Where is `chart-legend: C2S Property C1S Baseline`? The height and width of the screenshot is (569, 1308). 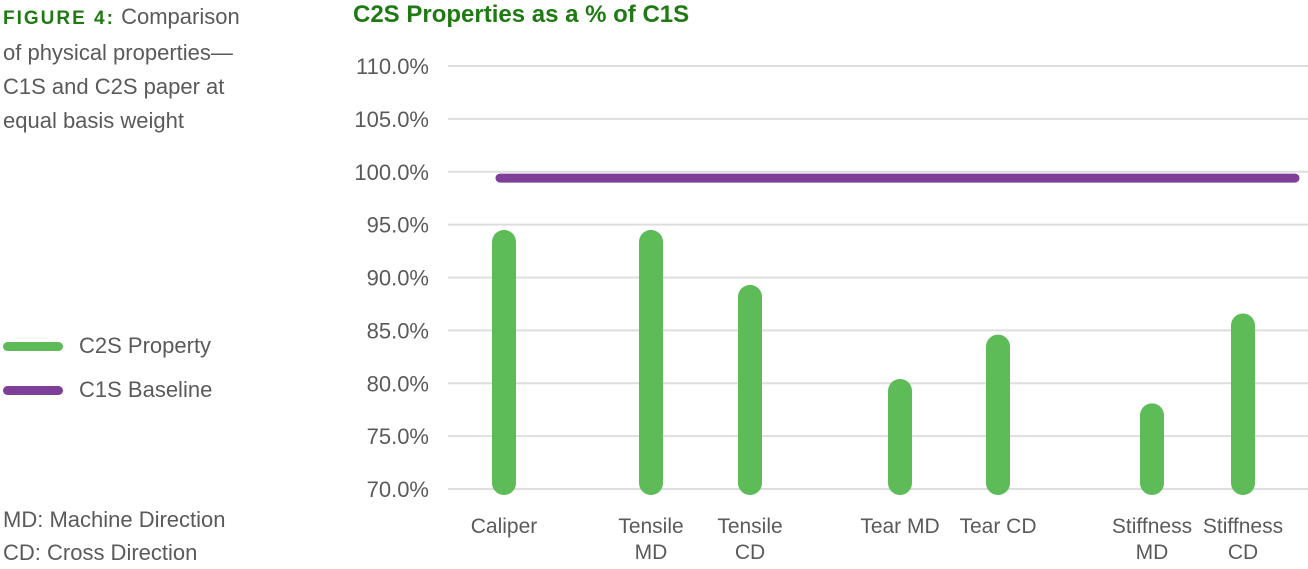
chart-legend: C2S Property C1S Baseline is located at coordinates (107, 368).